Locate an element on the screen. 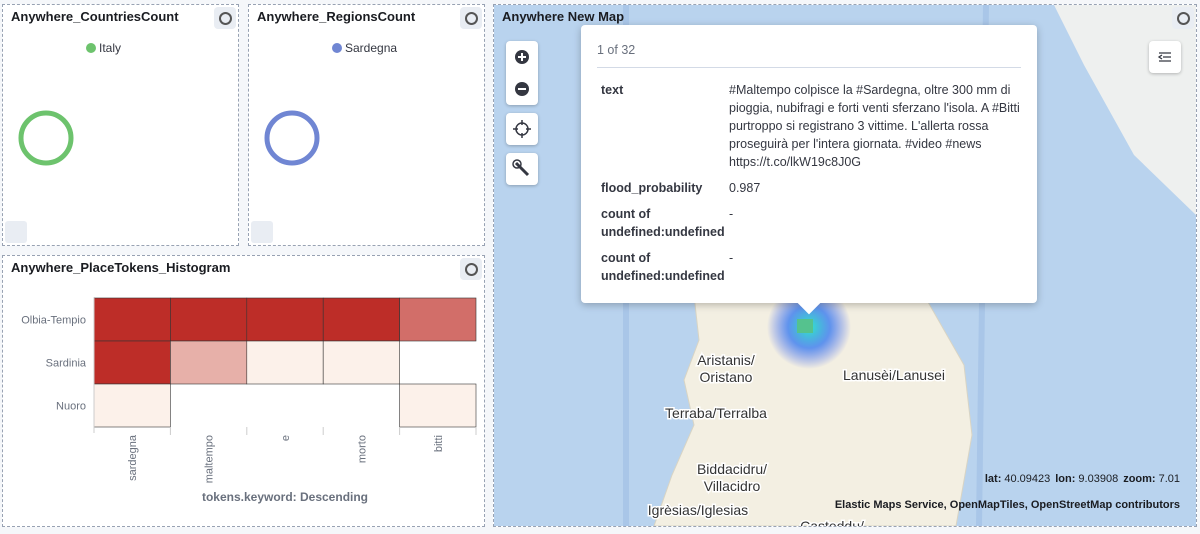  x-tick-label: sardegna is located at coordinates (133, 457).